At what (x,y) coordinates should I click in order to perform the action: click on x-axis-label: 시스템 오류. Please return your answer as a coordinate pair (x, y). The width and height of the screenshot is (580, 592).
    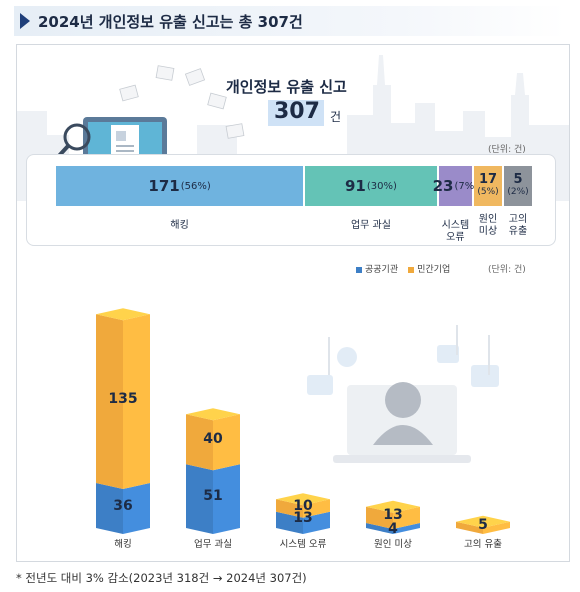
    Looking at the image, I should click on (303, 544).